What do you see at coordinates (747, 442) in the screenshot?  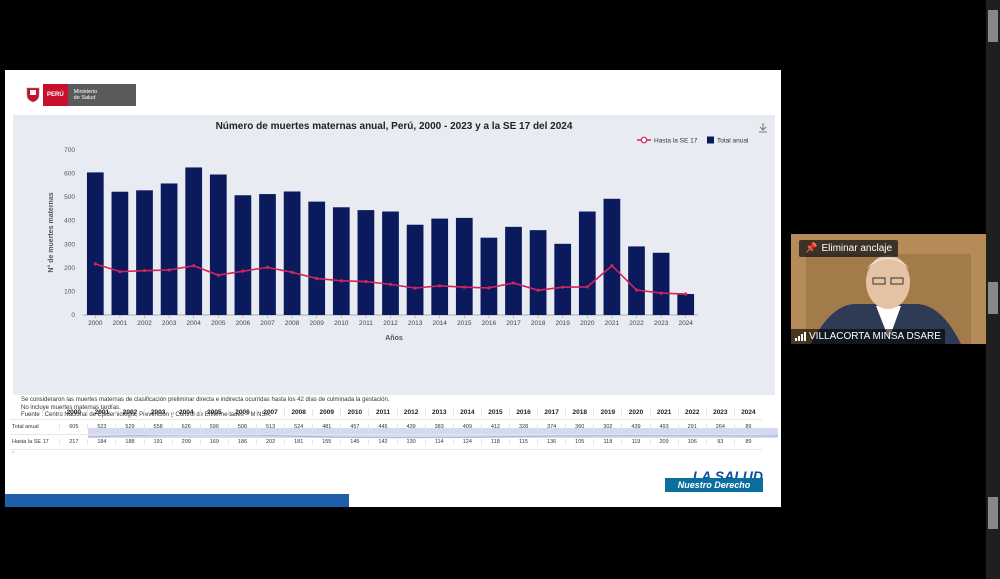 I see `table-cell: 89` at bounding box center [747, 442].